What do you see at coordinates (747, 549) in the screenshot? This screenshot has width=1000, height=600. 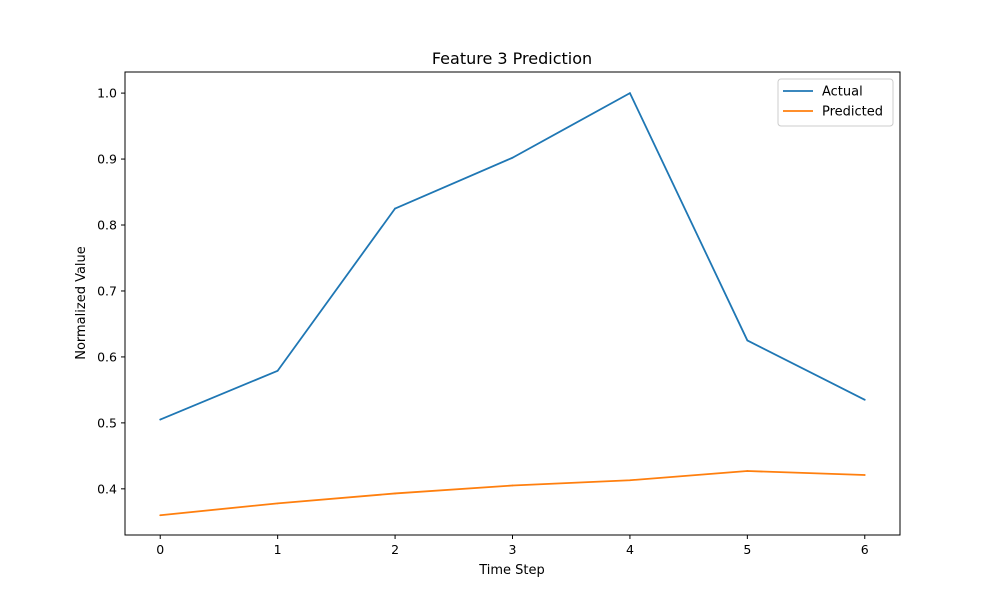 I see `x-tick-label: 5` at bounding box center [747, 549].